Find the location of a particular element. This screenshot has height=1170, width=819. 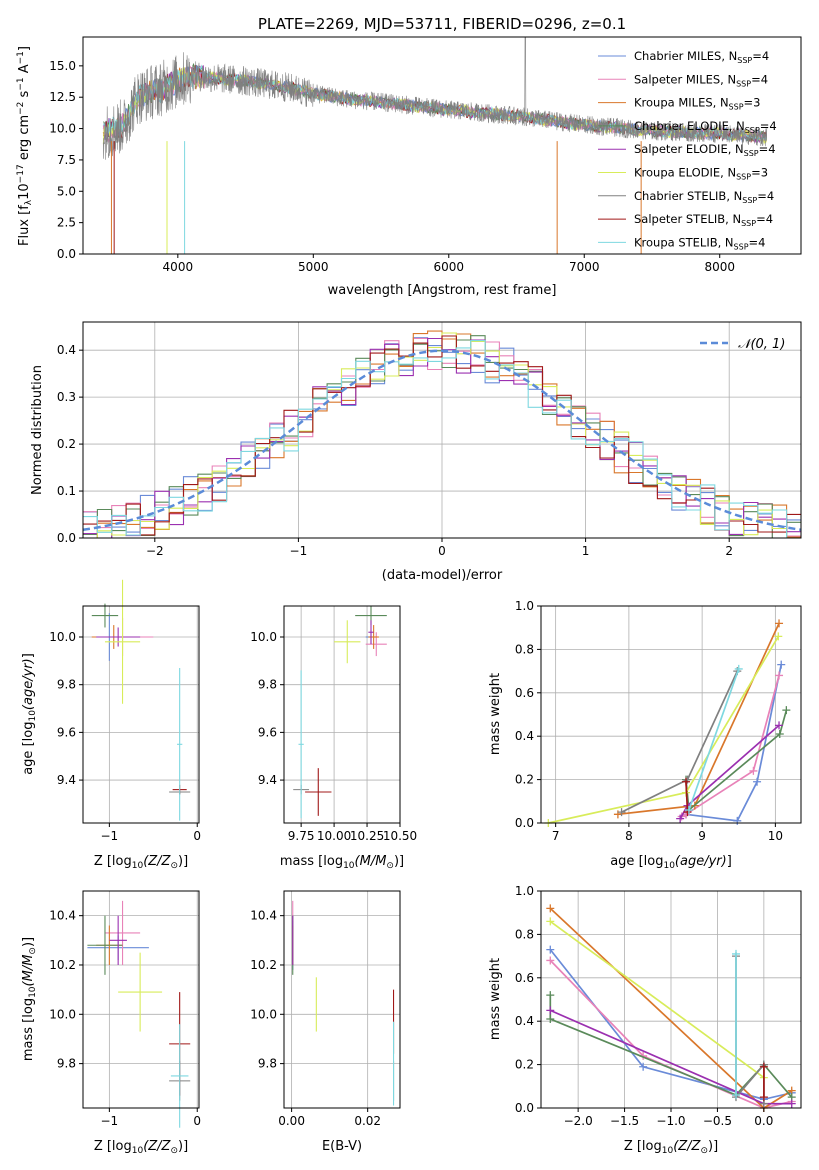

x-tick-label: 1 is located at coordinates (586, 551).